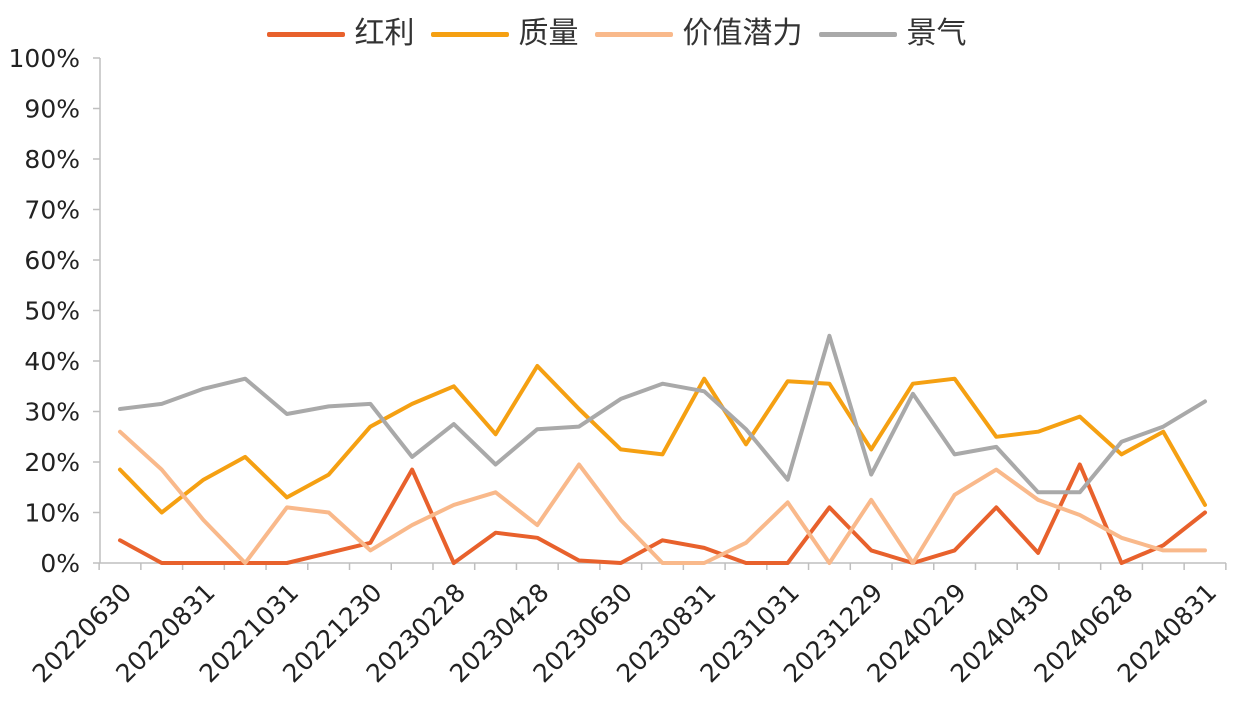  Describe the element at coordinates (548, 33) in the screenshot. I see `legend-label: 质量` at that location.